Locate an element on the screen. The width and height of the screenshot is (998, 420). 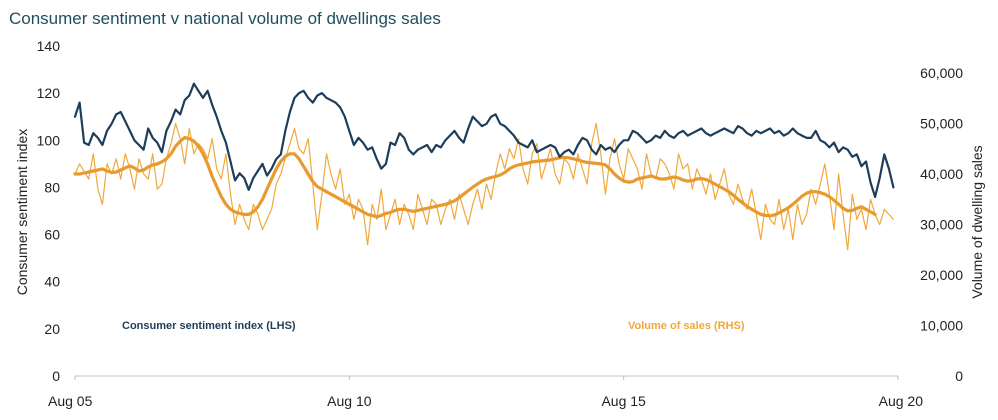
right-tick-label: 30,000 is located at coordinates (941, 225).